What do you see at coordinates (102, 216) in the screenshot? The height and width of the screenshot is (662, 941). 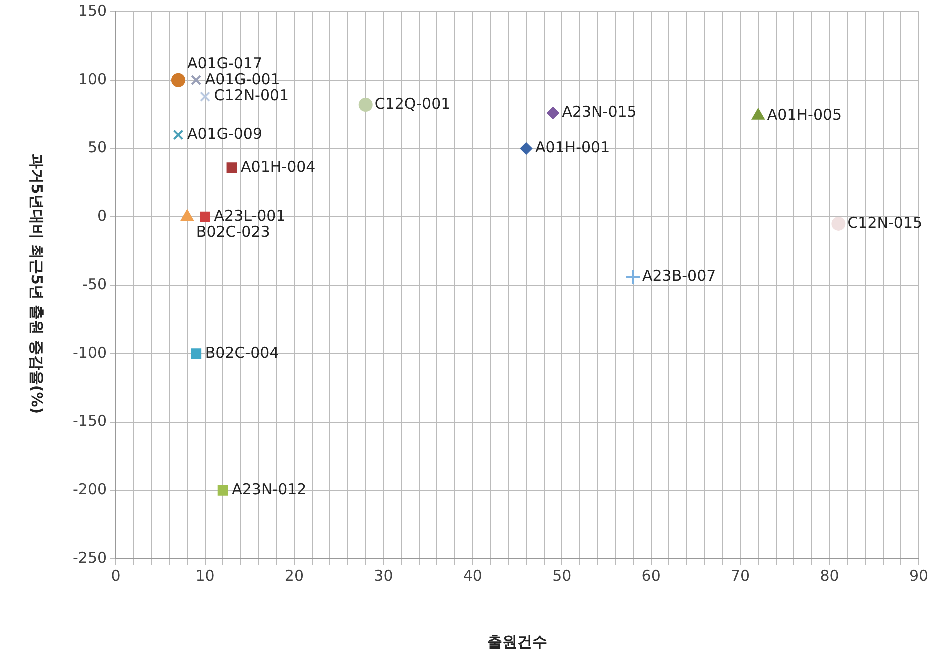 I see `y-tick-label: 0` at bounding box center [102, 216].